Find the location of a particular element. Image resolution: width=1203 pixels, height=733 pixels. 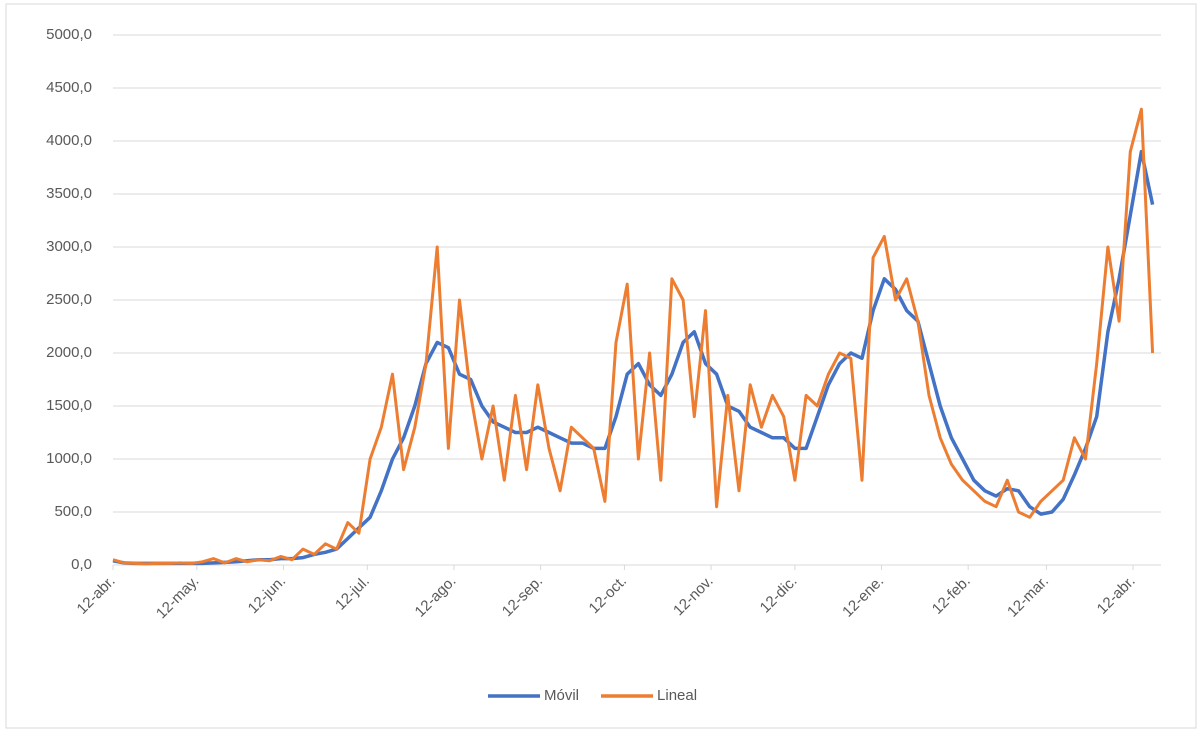

legend-label: Lineal is located at coordinates (677, 695).